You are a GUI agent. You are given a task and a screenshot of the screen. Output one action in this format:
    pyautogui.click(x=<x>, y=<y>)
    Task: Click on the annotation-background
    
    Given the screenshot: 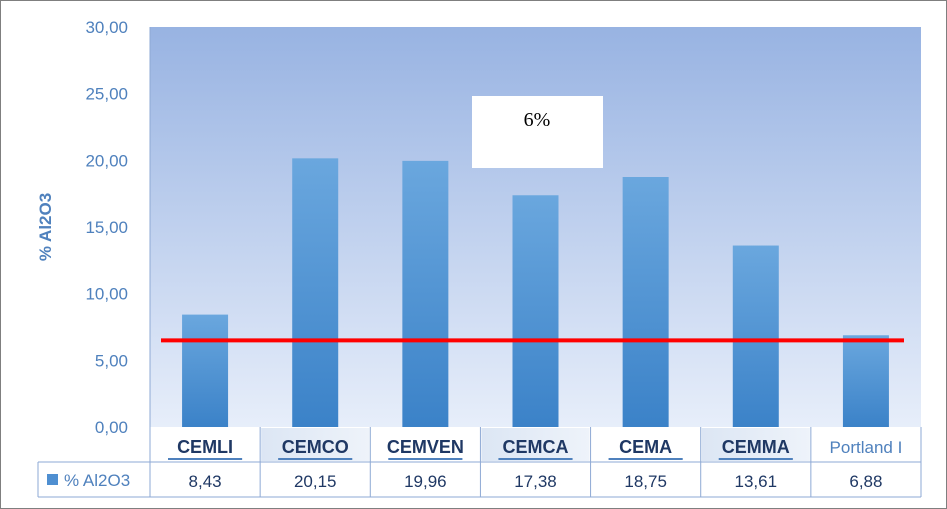 What is the action you would take?
    pyautogui.click(x=537, y=132)
    